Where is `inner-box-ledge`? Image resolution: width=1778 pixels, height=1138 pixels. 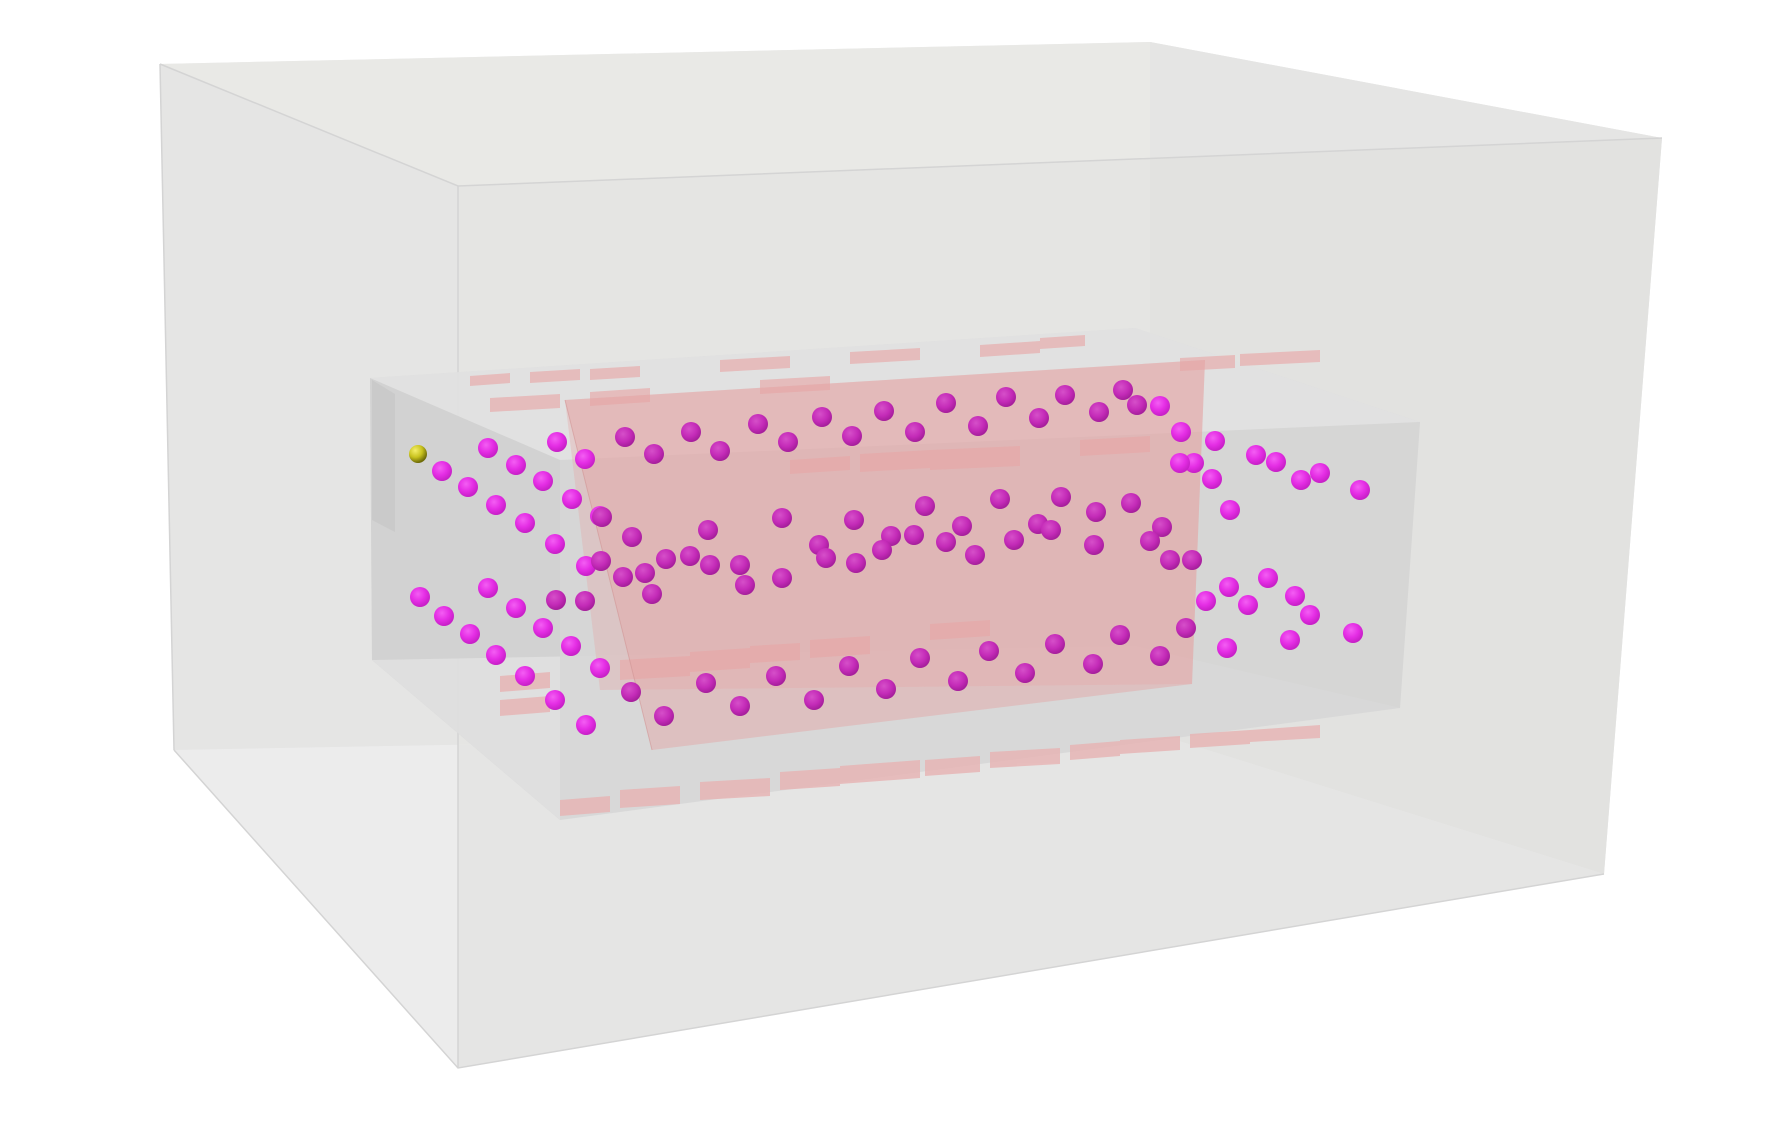
inner-box-ledge is located at coordinates (383, 456).